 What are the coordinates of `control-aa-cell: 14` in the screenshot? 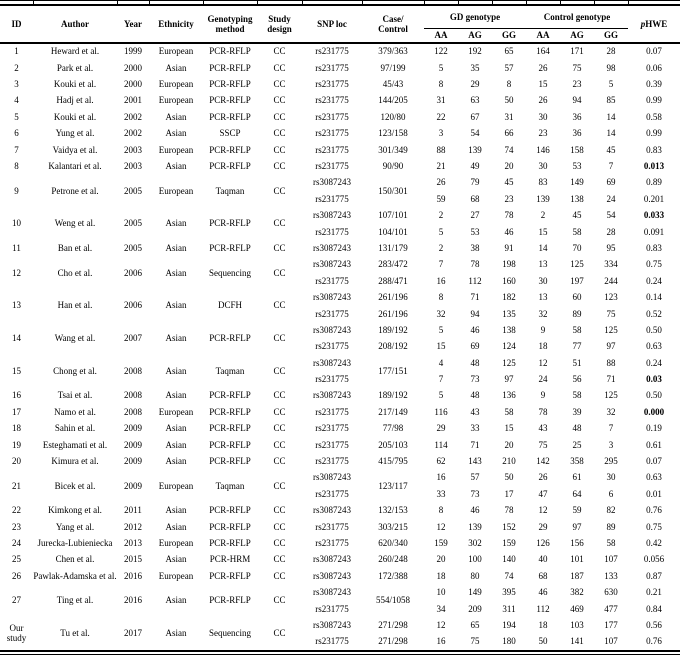 It's located at (543, 247).